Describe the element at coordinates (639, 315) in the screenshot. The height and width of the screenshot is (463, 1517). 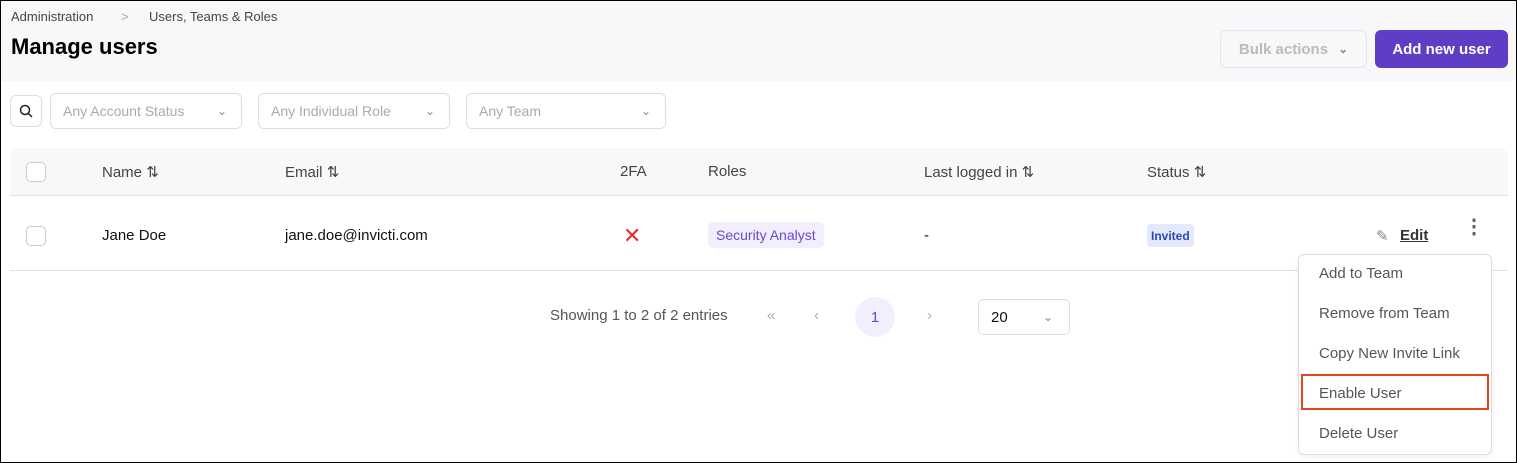
I see `pagination-summary: Showing 1 to 2 of 2 entries` at that location.